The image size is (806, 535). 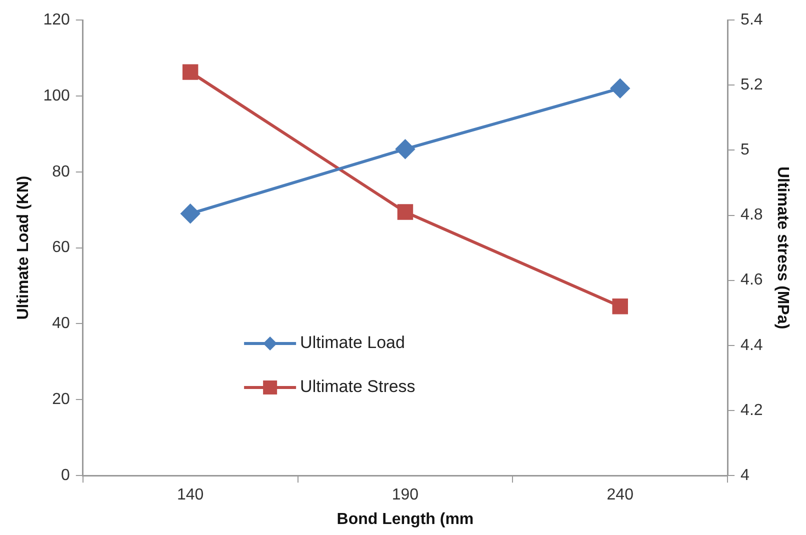 What do you see at coordinates (751, 85) in the screenshot?
I see `y2-tick-label: 5.2` at bounding box center [751, 85].